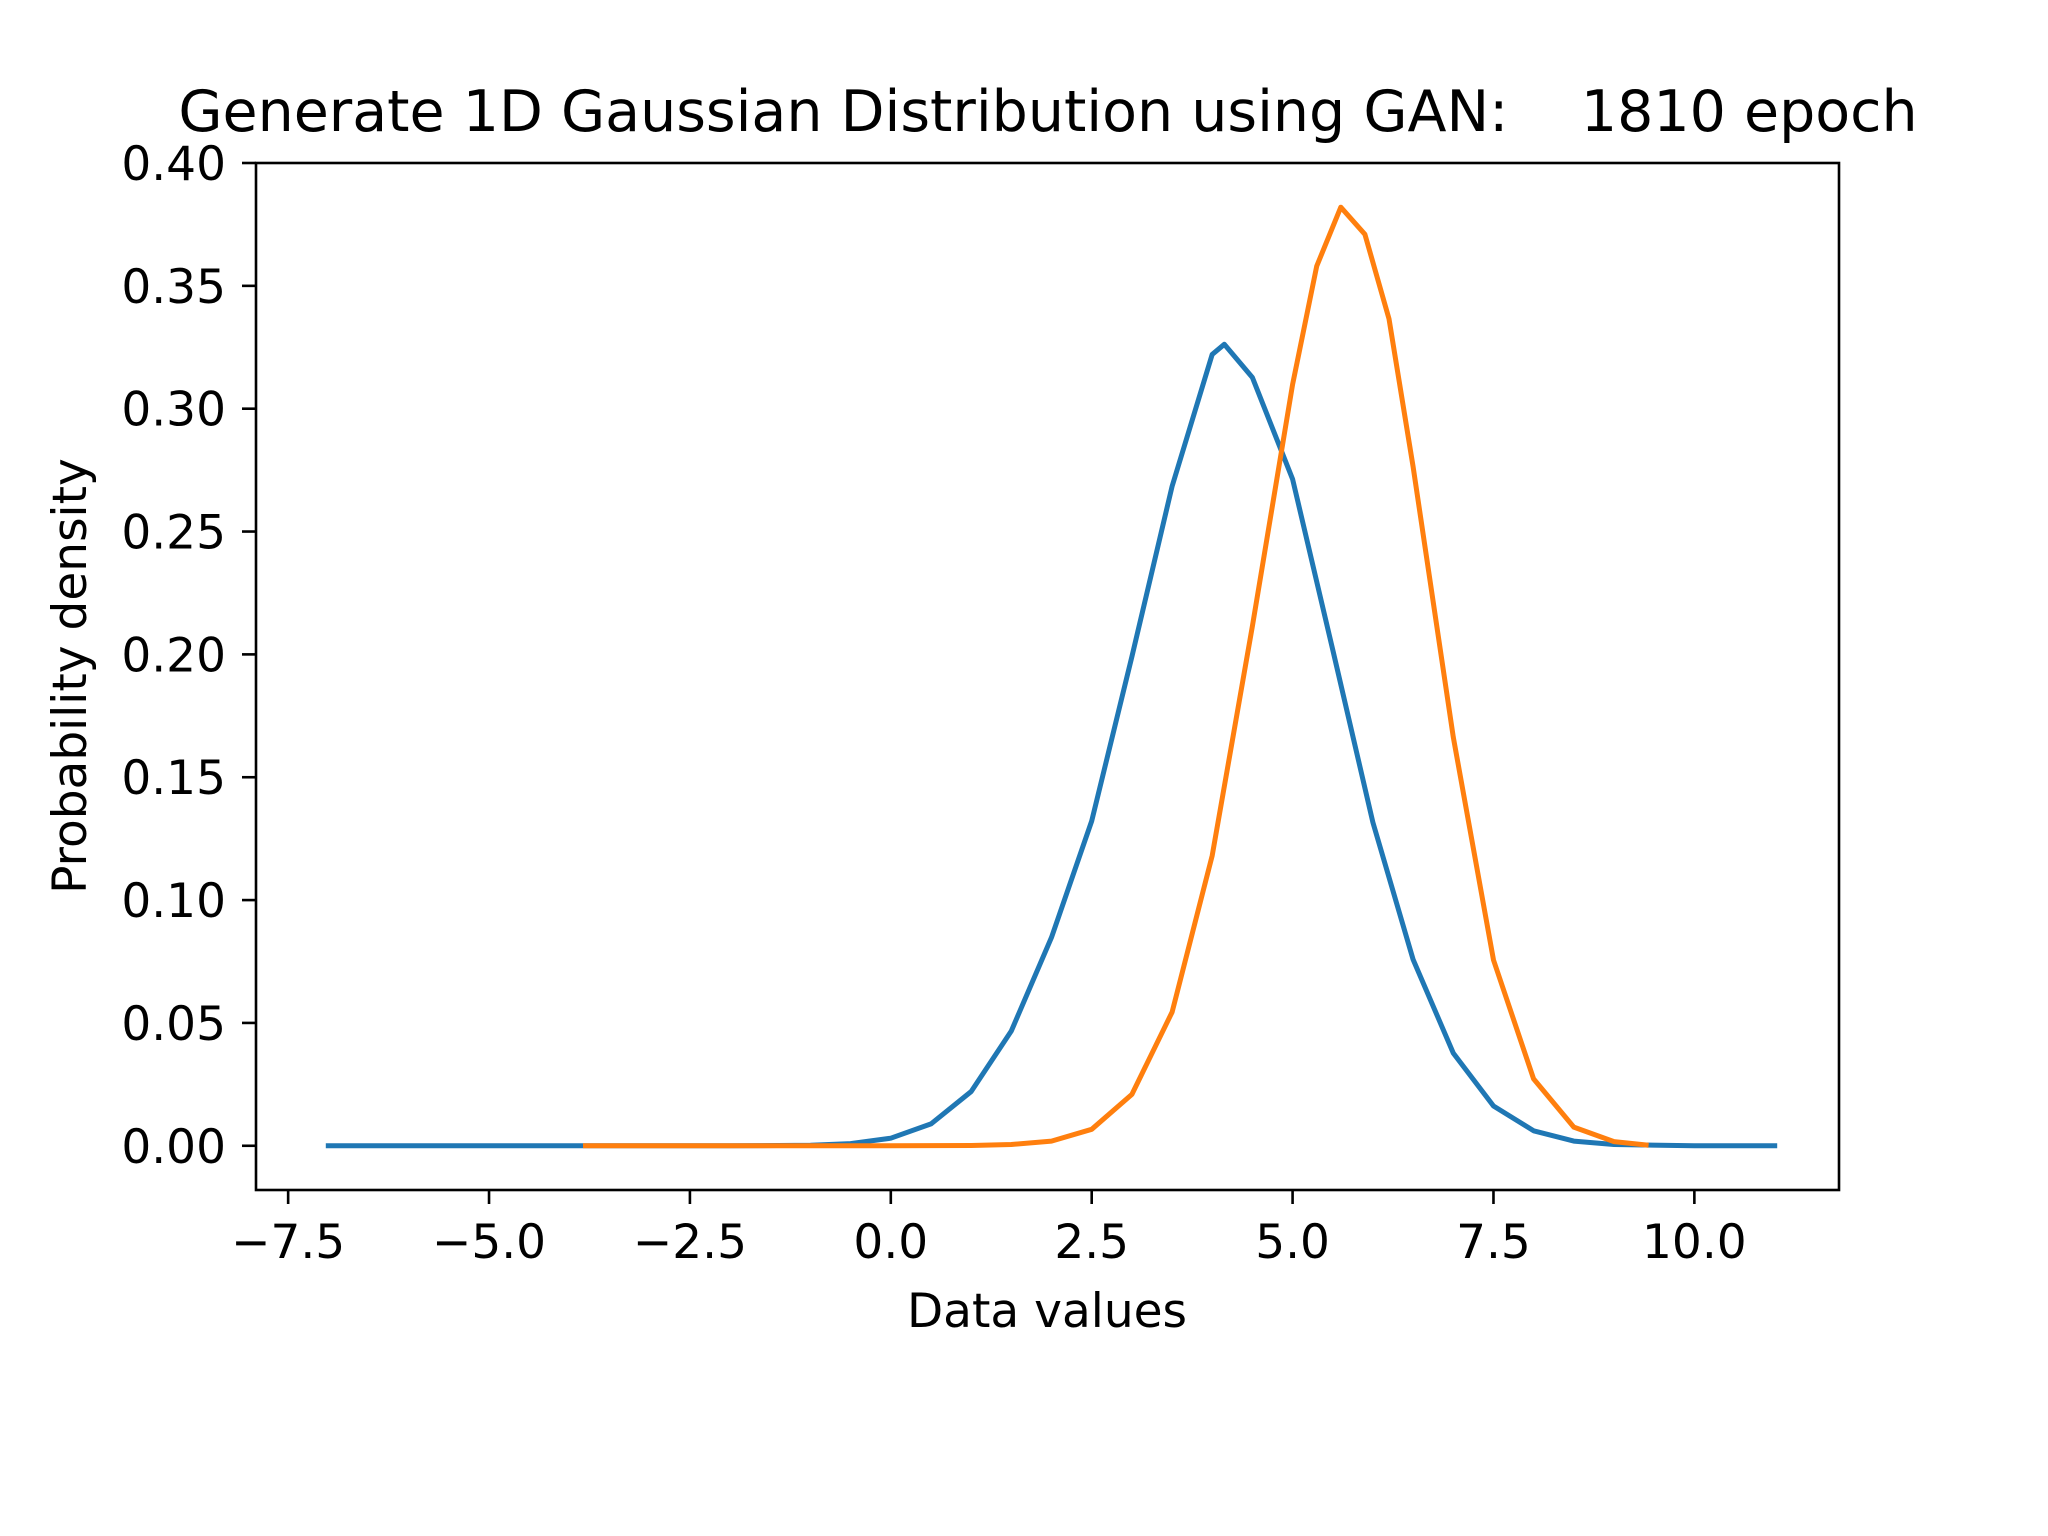  What do you see at coordinates (1694, 1242) in the screenshot?
I see `x-tick-label: 10.0` at bounding box center [1694, 1242].